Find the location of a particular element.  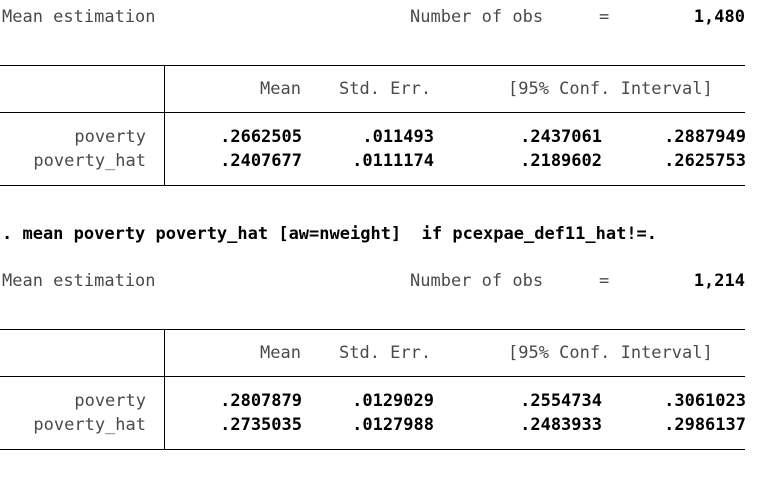

row-mean: .2807879 is located at coordinates (261, 401).